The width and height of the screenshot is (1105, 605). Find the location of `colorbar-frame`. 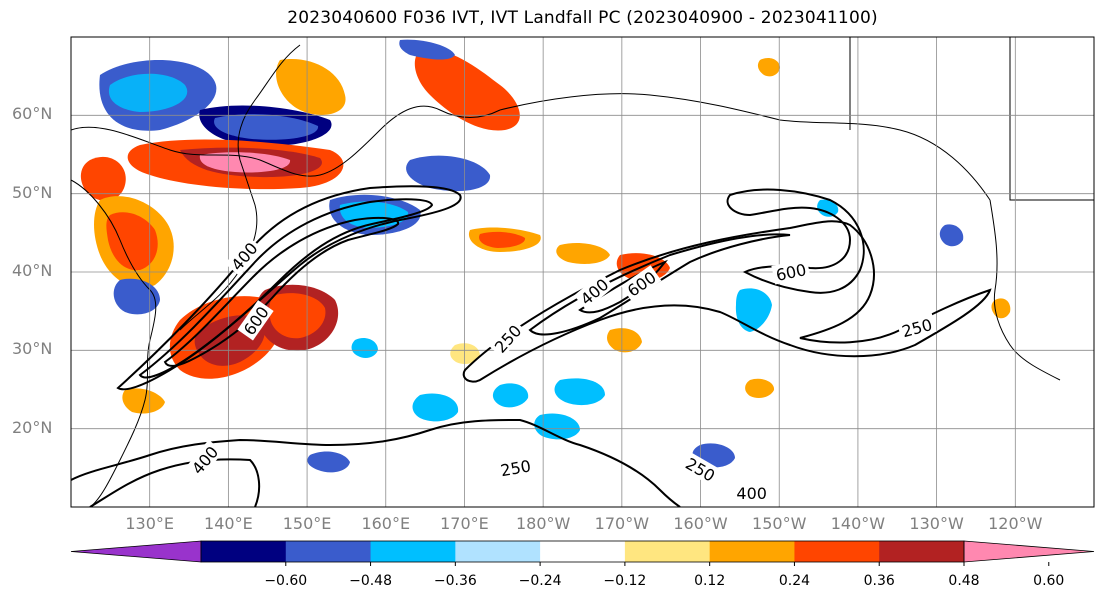

colorbar-frame is located at coordinates (582, 551).